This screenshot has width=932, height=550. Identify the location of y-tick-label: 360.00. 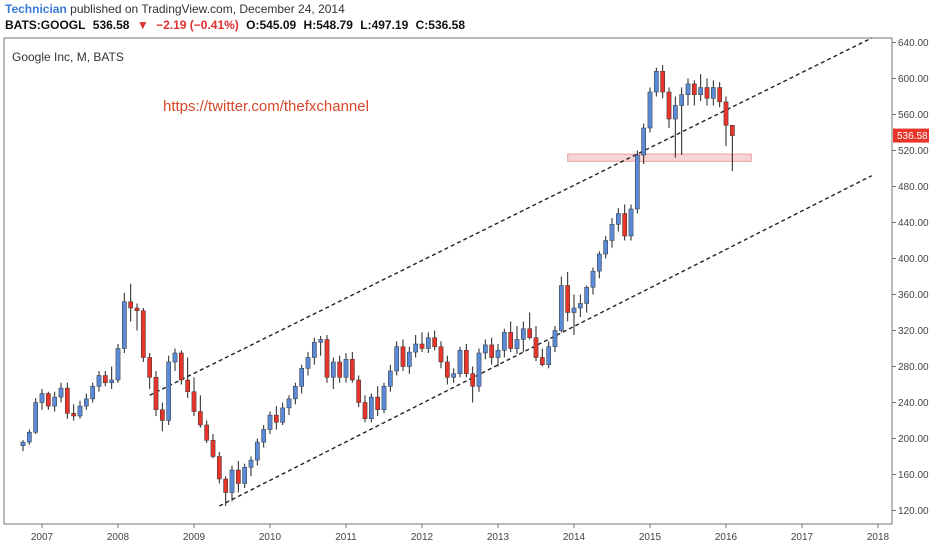
(913, 295).